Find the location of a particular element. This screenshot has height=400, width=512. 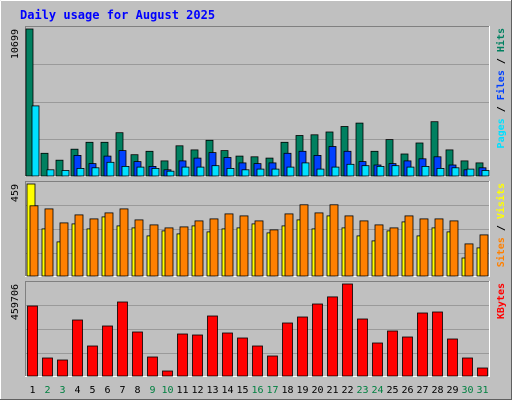

x-tick-label-day-16: 16 is located at coordinates (257, 390).